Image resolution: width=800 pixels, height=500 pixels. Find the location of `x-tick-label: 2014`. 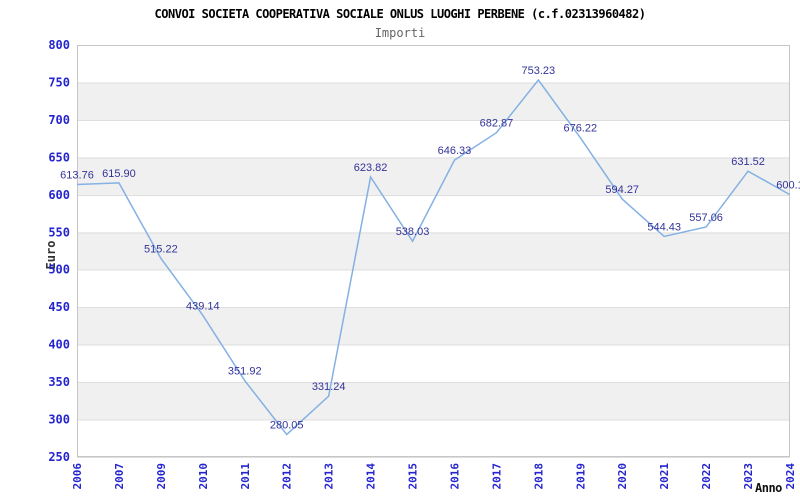

x-tick-label: 2014 is located at coordinates (371, 476).